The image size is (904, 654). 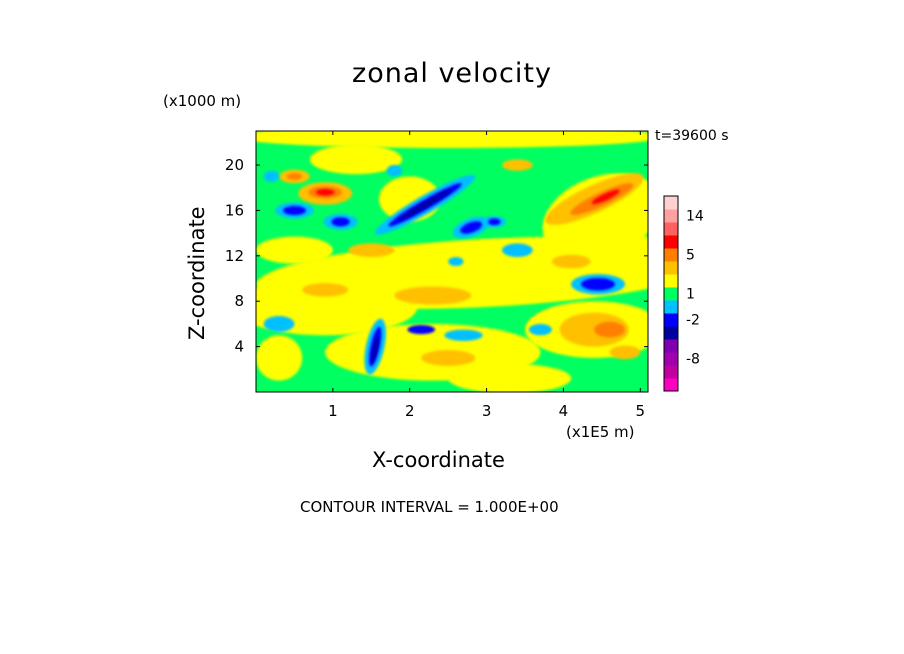 What do you see at coordinates (197, 273) in the screenshot?
I see `y-axis-label: Z-coordinate` at bounding box center [197, 273].